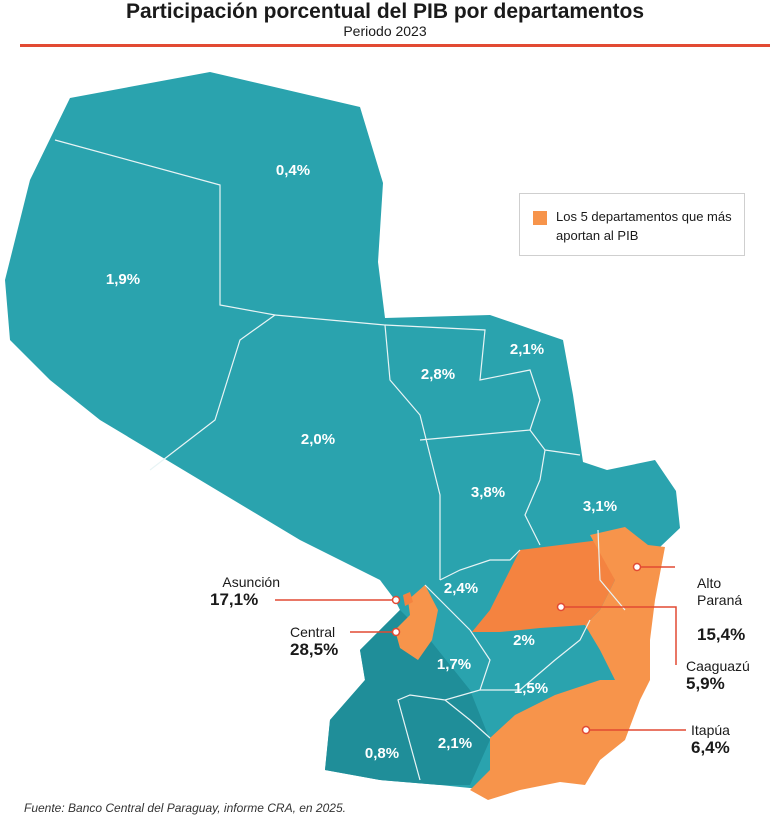  What do you see at coordinates (721, 634) in the screenshot?
I see `callout-alto-parana-value: 15,4%` at bounding box center [721, 634].